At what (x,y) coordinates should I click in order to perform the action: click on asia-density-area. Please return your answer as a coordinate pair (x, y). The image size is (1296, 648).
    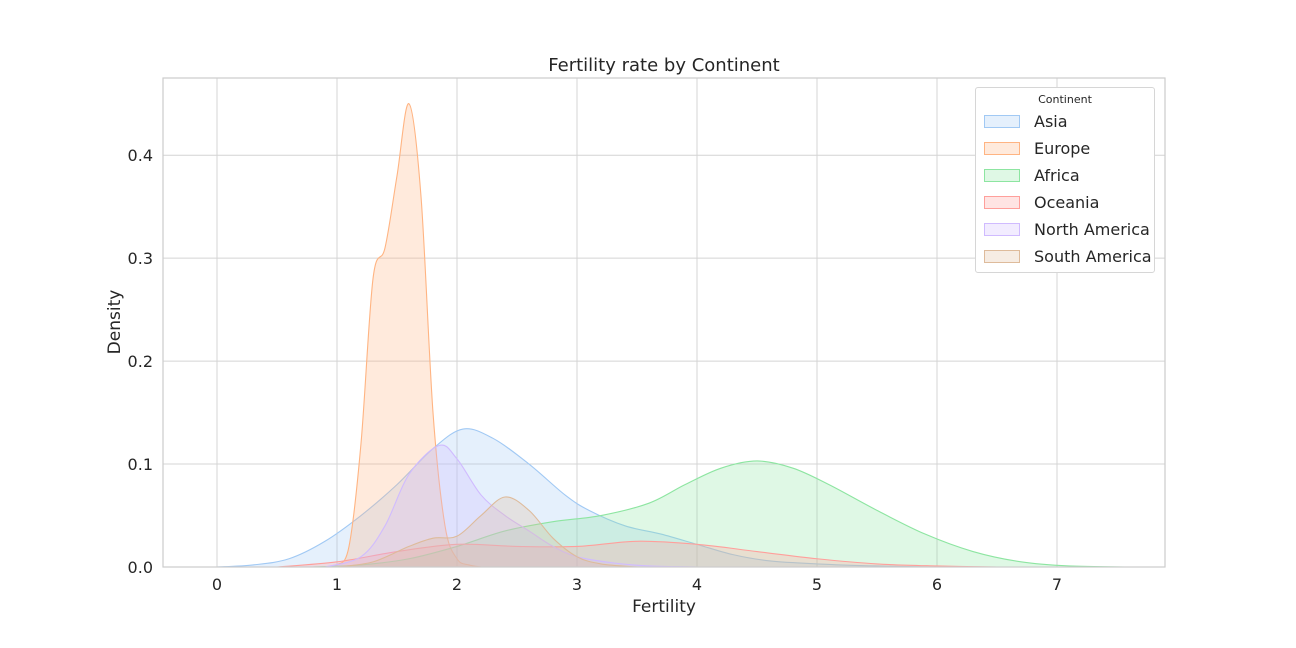
    Looking at the image, I should click on (577, 497).